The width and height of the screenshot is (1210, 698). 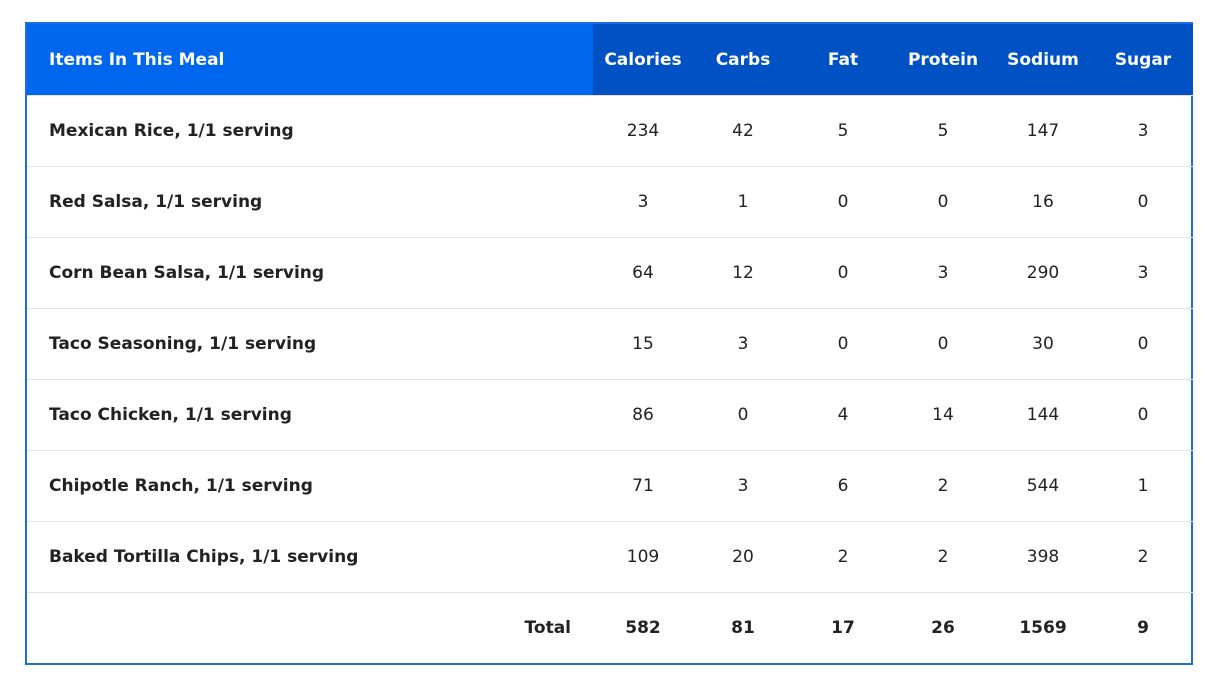 I want to click on value-cell: 42, so click(x=743, y=130).